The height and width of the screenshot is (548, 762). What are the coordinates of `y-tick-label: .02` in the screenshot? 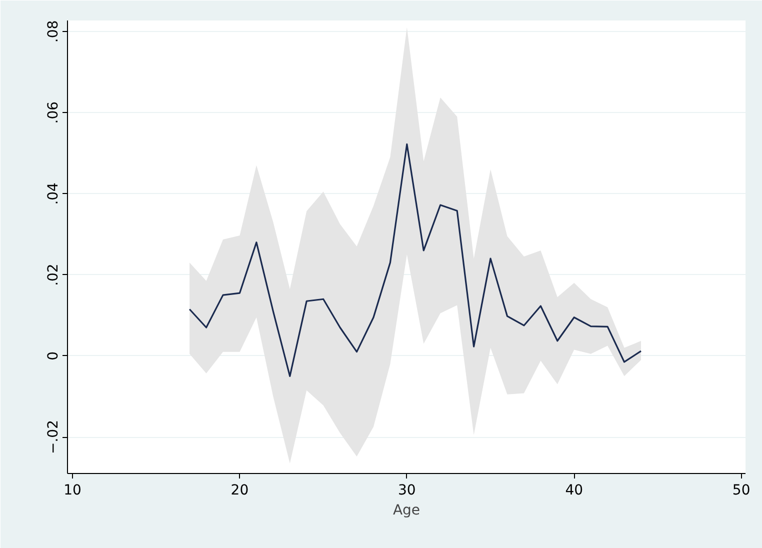 It's located at (54, 275).